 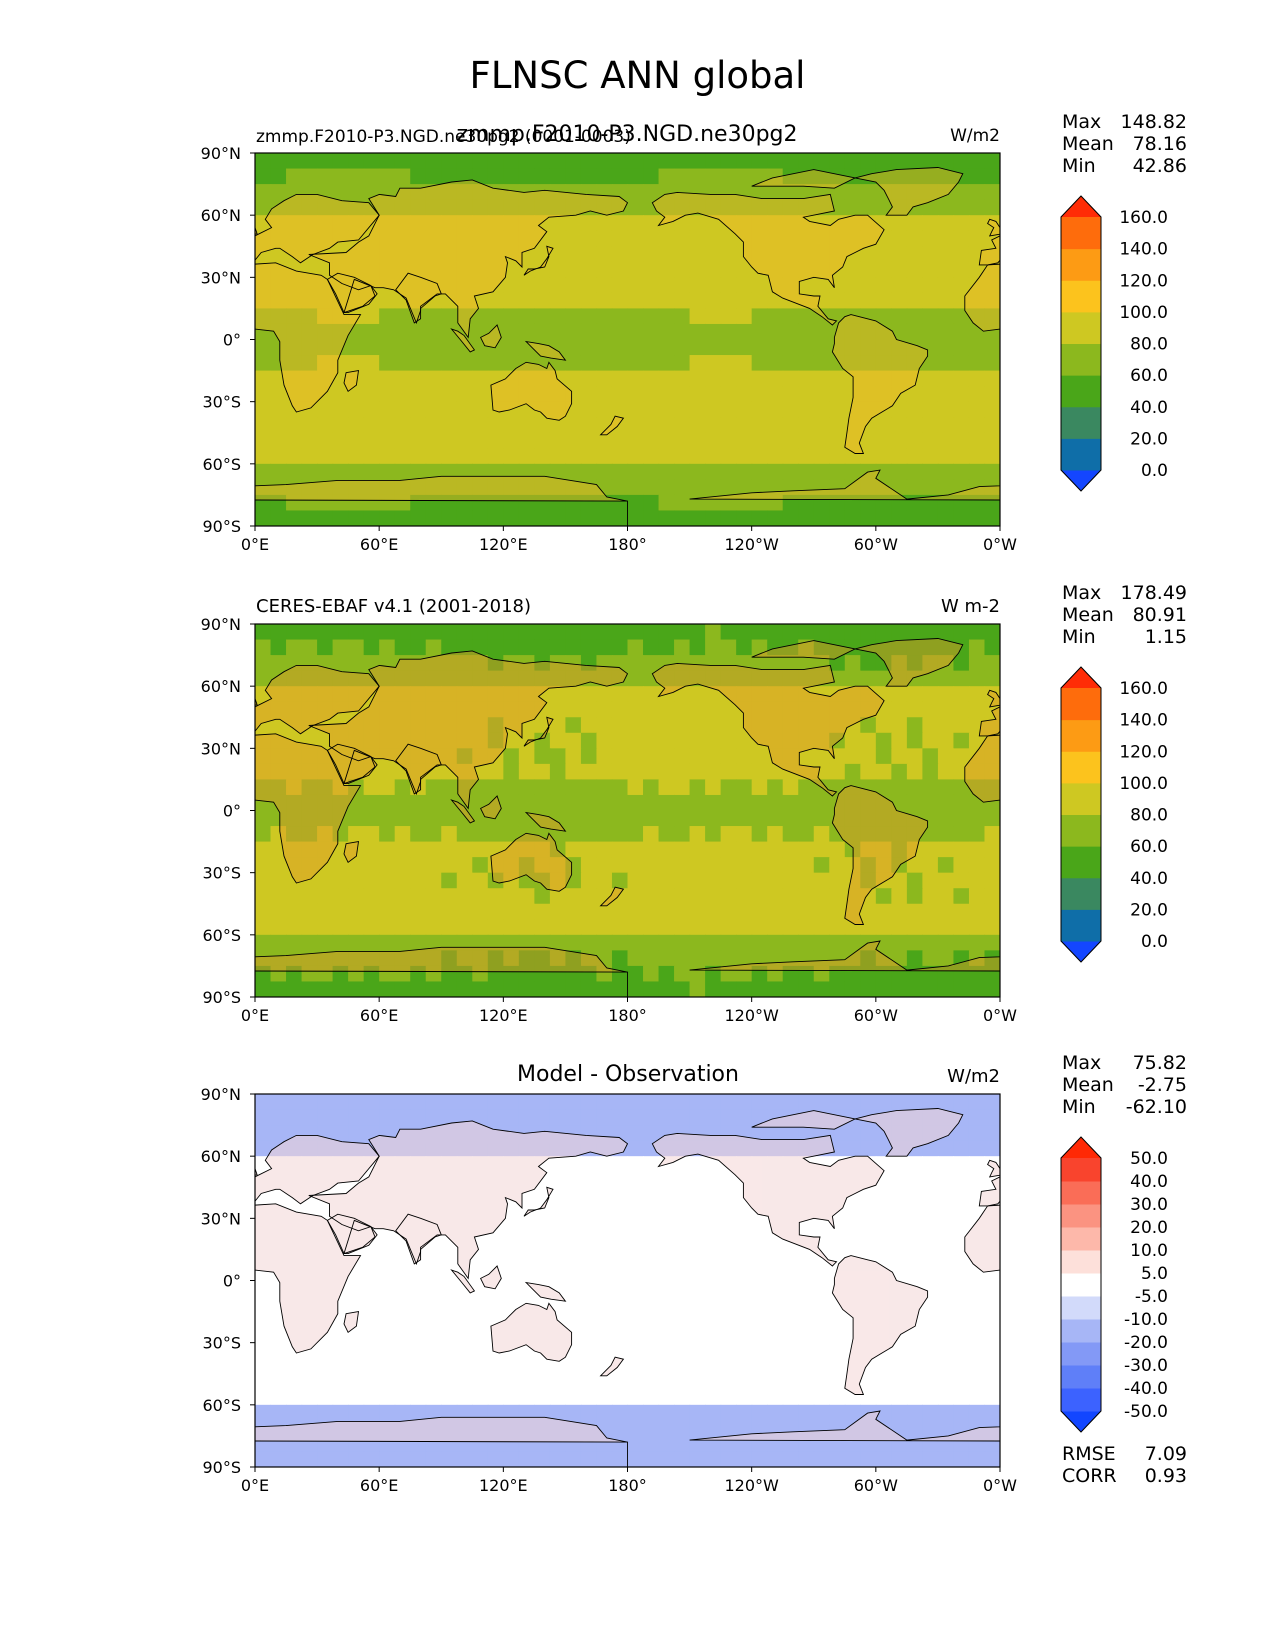 What do you see at coordinates (627, 339) in the screenshot?
I see `test-field-map` at bounding box center [627, 339].